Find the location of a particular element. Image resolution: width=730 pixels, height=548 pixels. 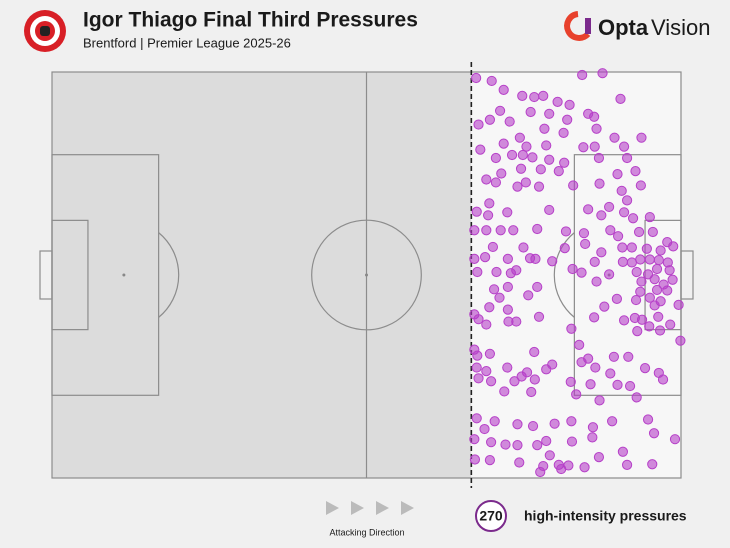

total-value: 270 is located at coordinates (491, 516).